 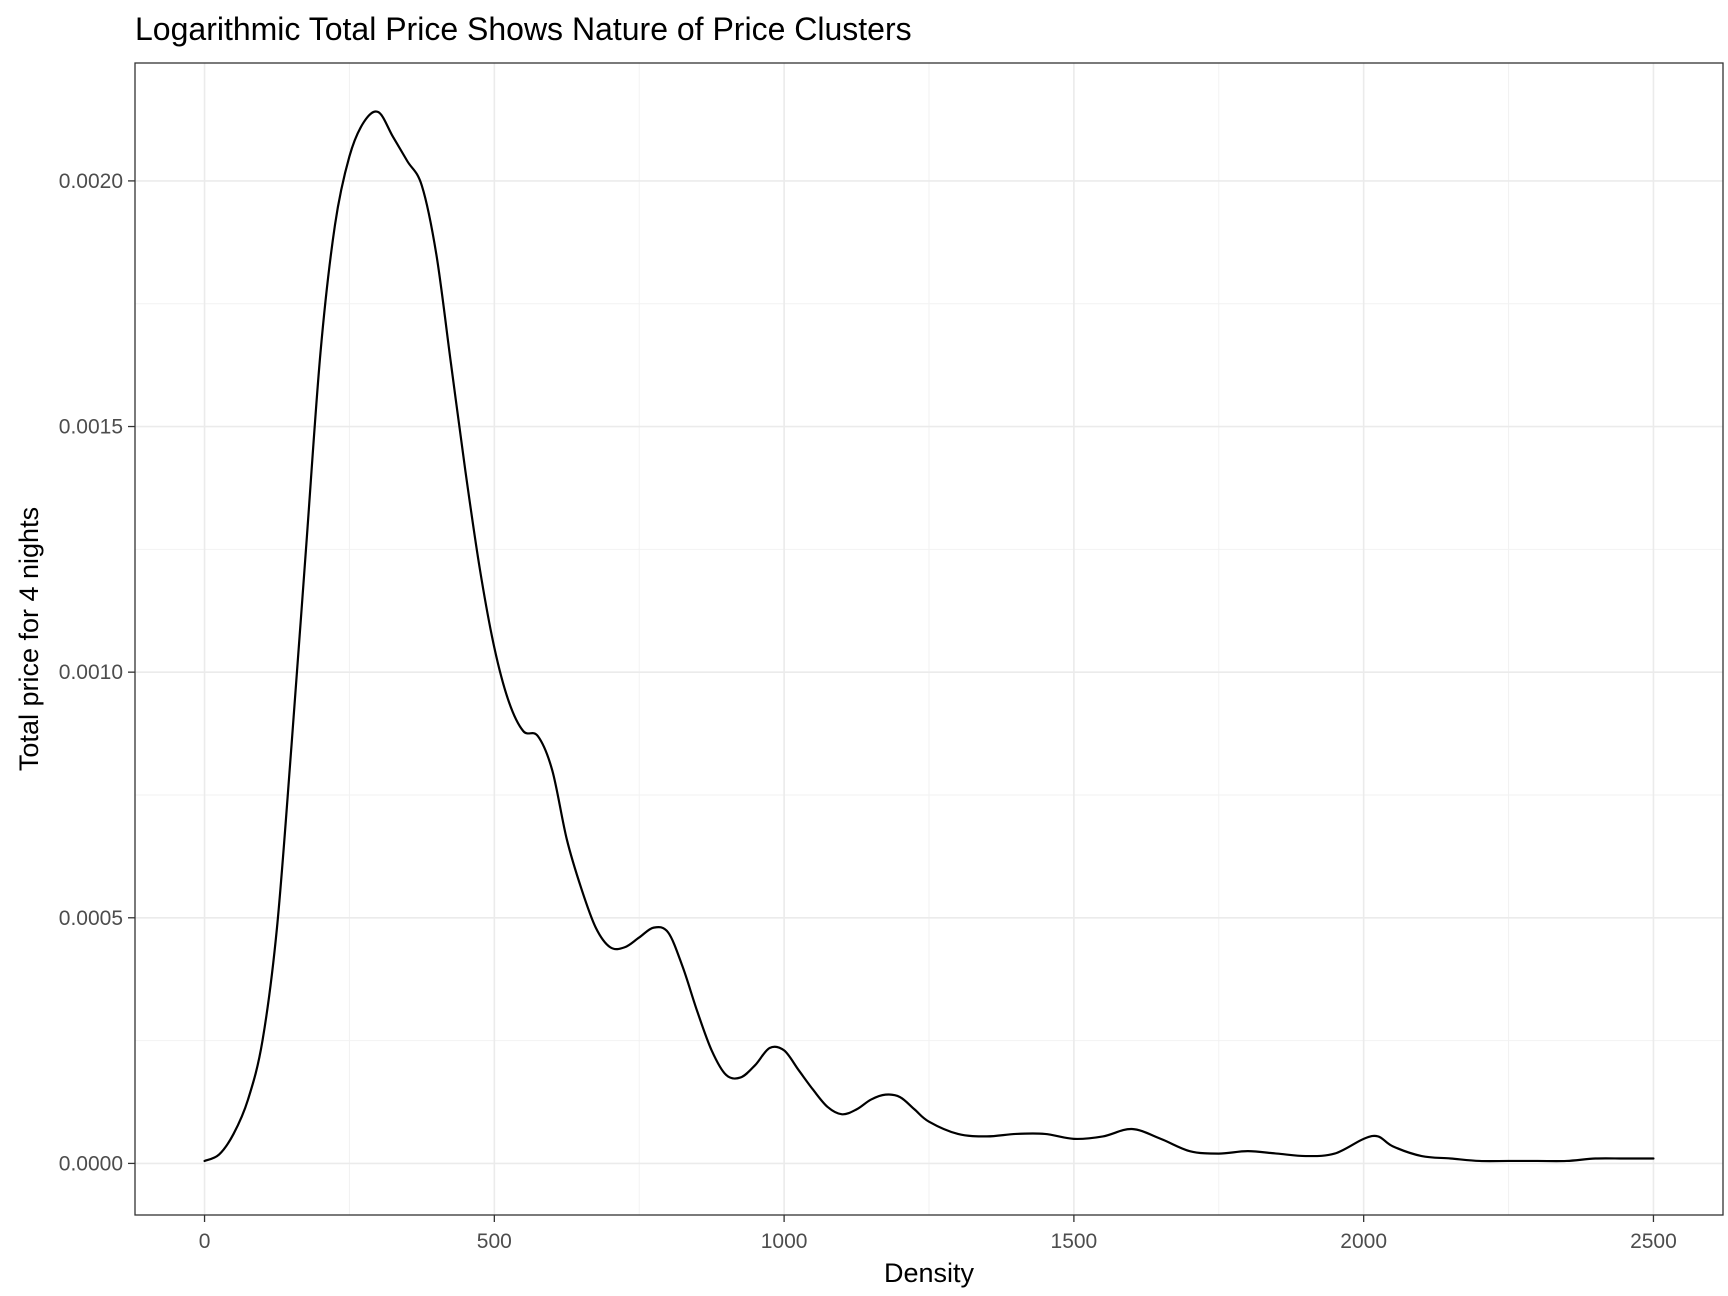 What do you see at coordinates (91, 181) in the screenshot?
I see `y-tick-label: 0.0020` at bounding box center [91, 181].